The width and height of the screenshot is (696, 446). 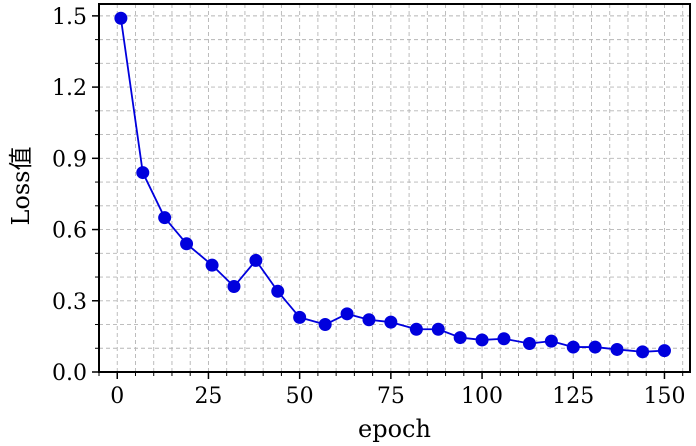 What do you see at coordinates (300, 396) in the screenshot?
I see `x-tick-label: 50` at bounding box center [300, 396].